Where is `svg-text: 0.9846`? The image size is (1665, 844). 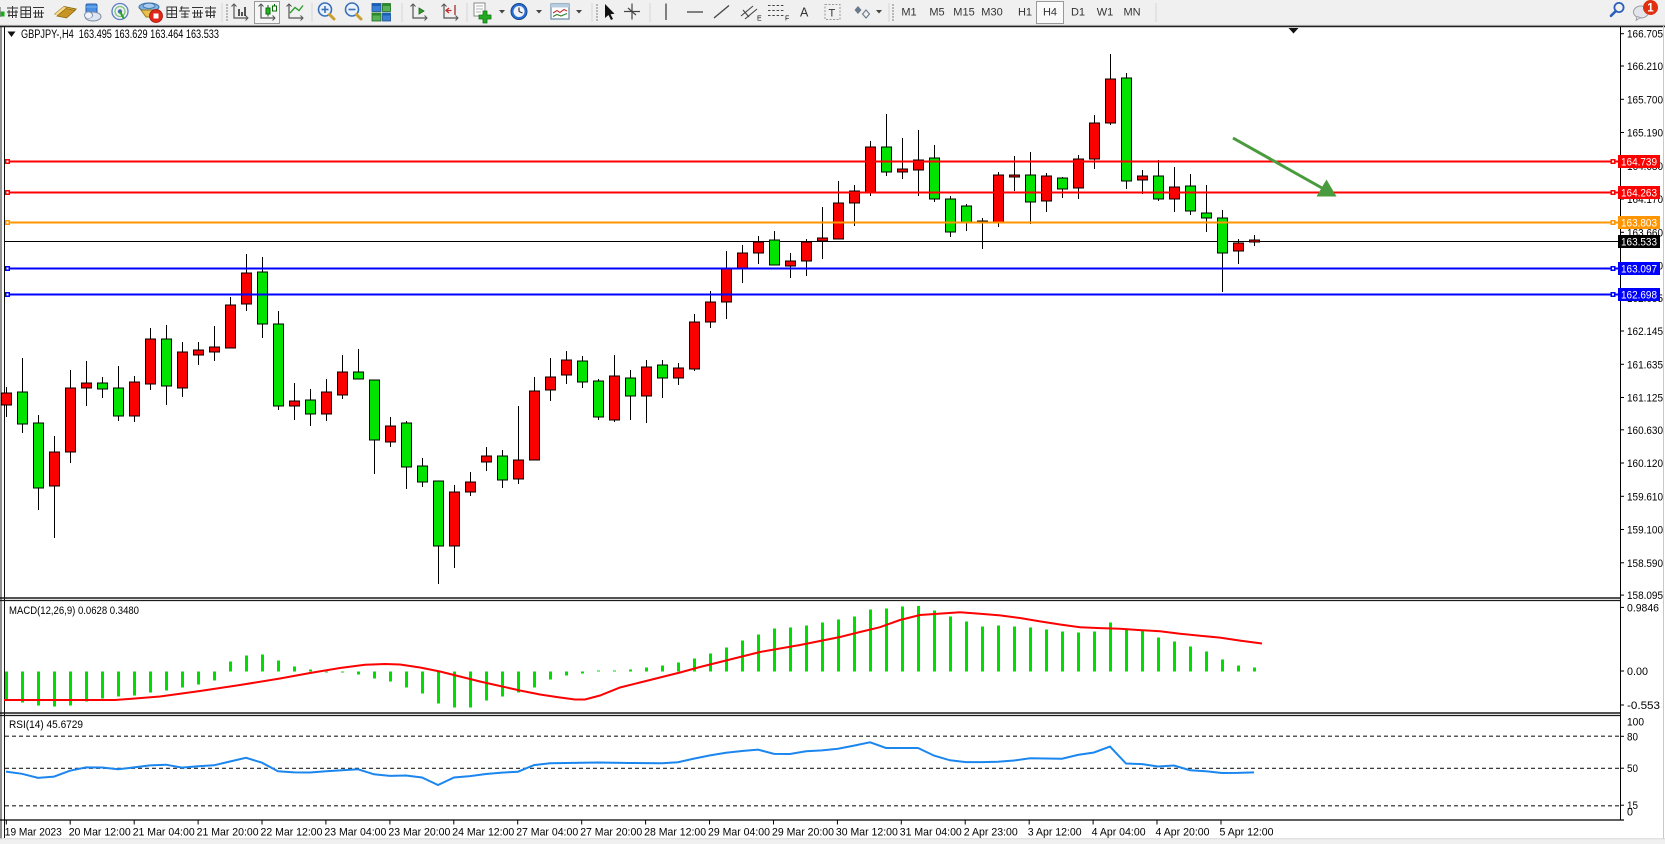 svg-text: 0.9846 is located at coordinates (1643, 608).